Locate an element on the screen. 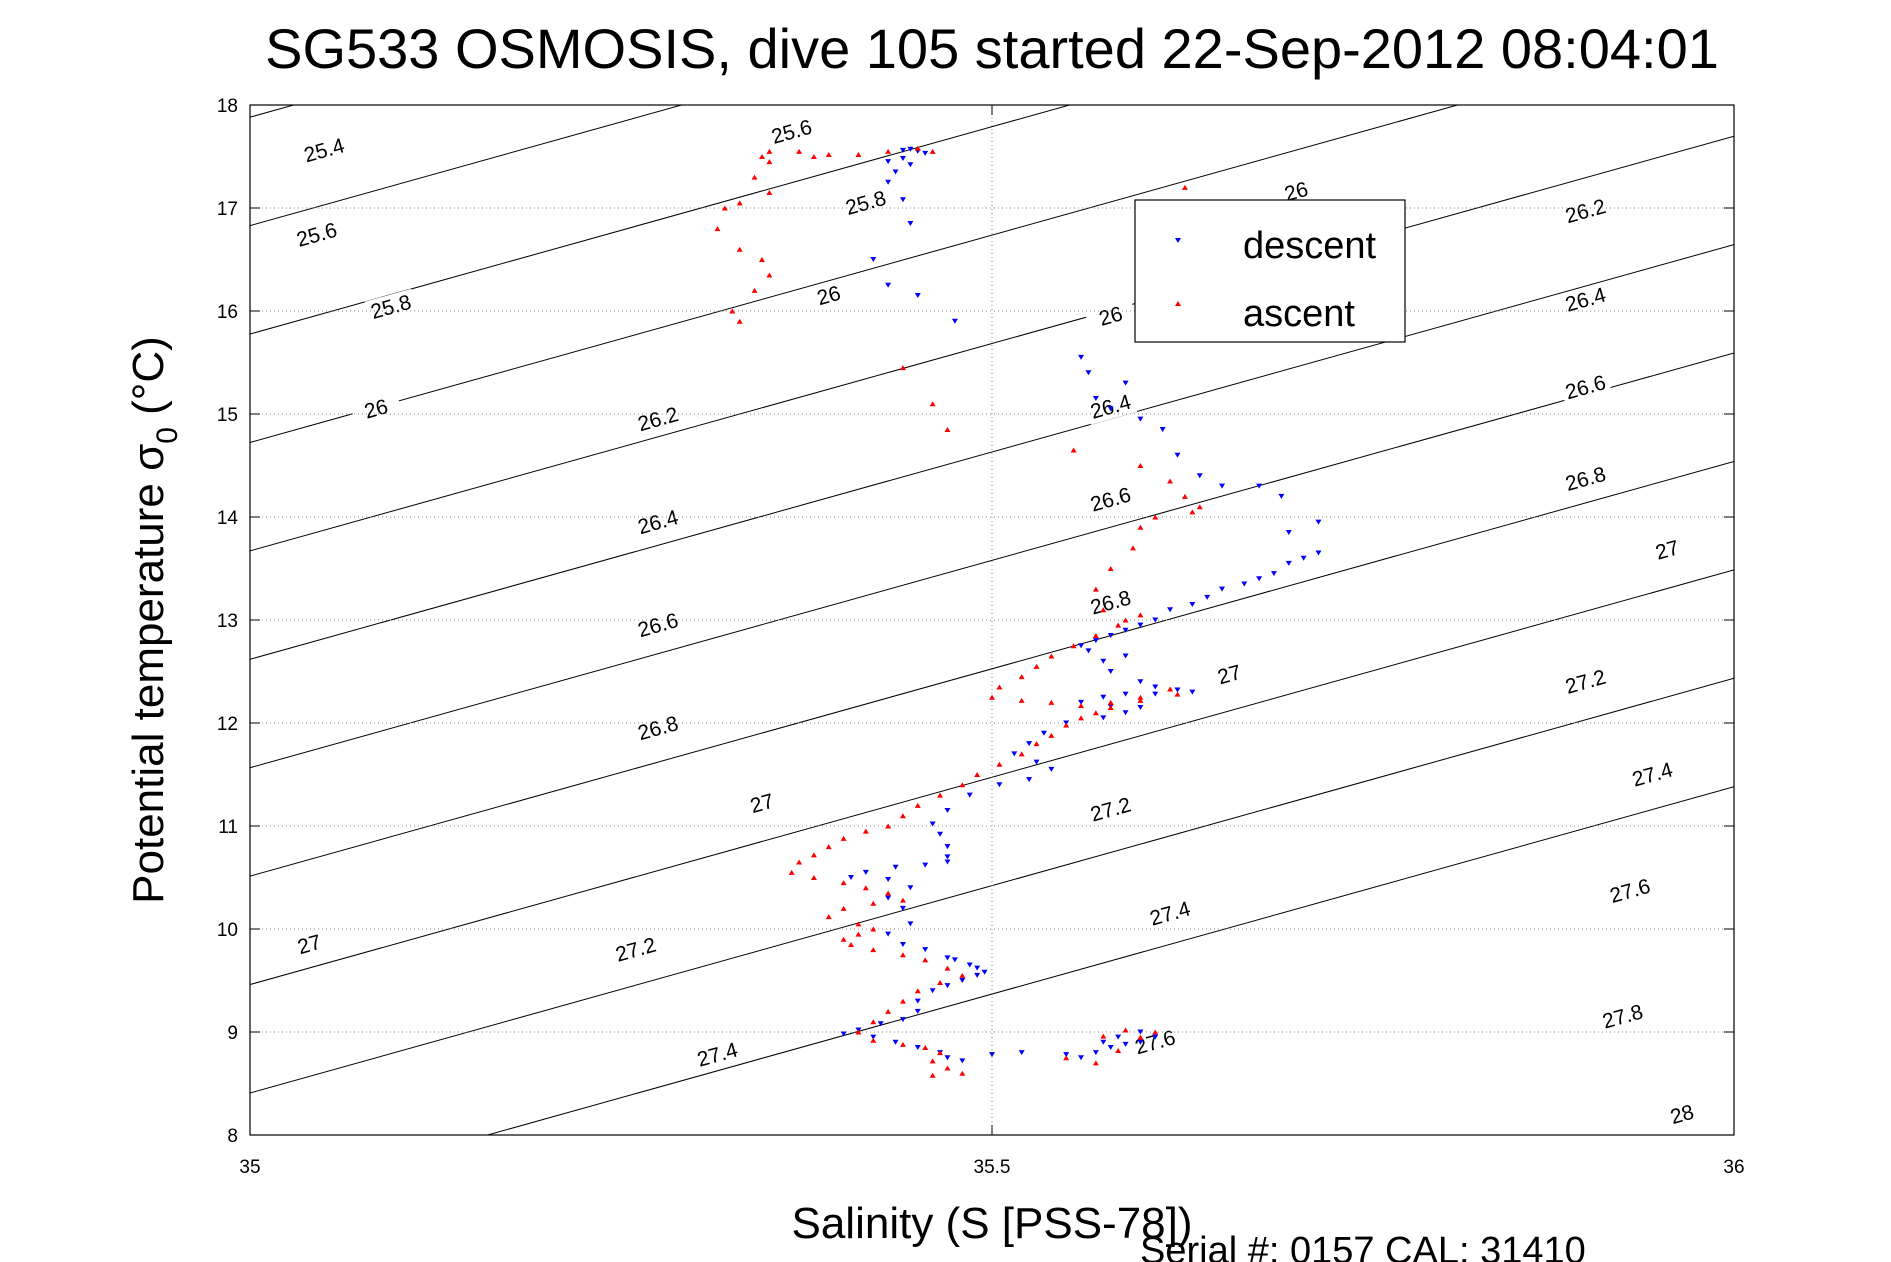 Image resolution: width=1891 pixels, height=1262 pixels. contour-label: 26.2 is located at coordinates (658, 419).